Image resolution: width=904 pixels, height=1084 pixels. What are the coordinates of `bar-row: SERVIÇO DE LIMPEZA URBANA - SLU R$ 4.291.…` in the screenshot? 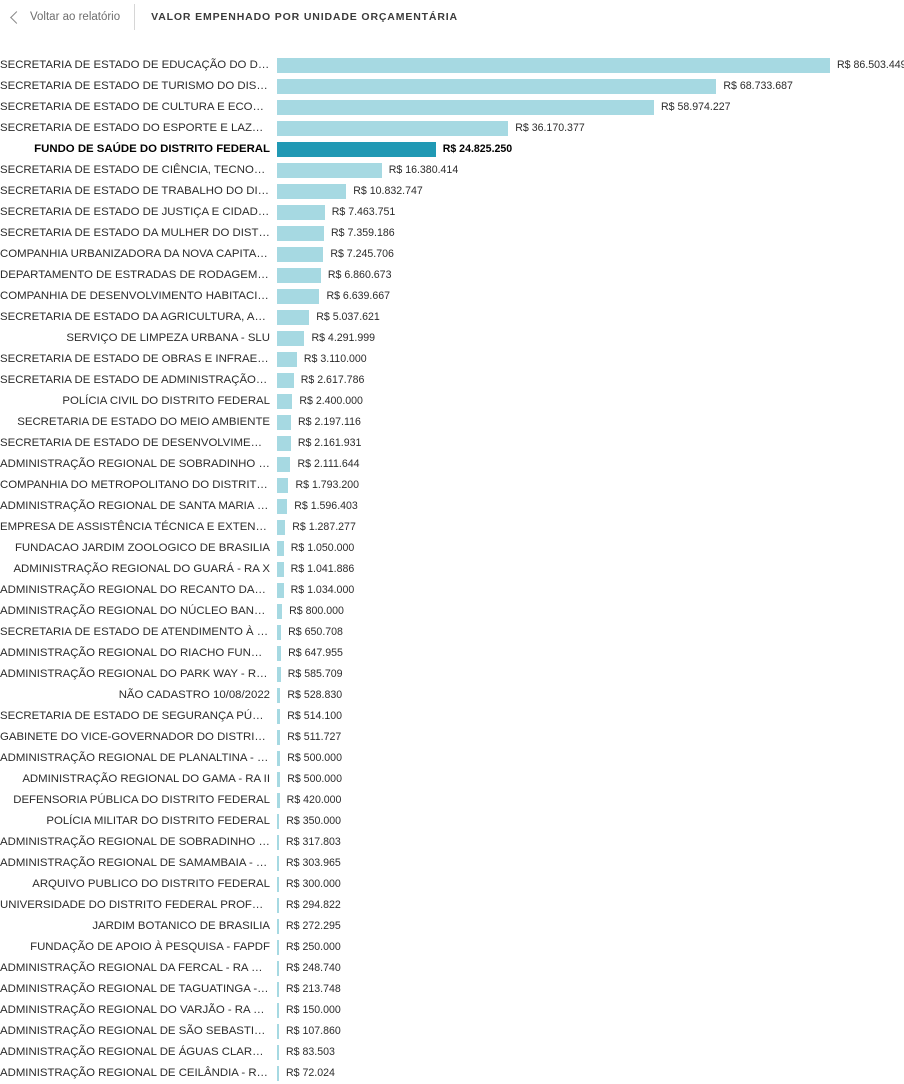 It's located at (452, 338).